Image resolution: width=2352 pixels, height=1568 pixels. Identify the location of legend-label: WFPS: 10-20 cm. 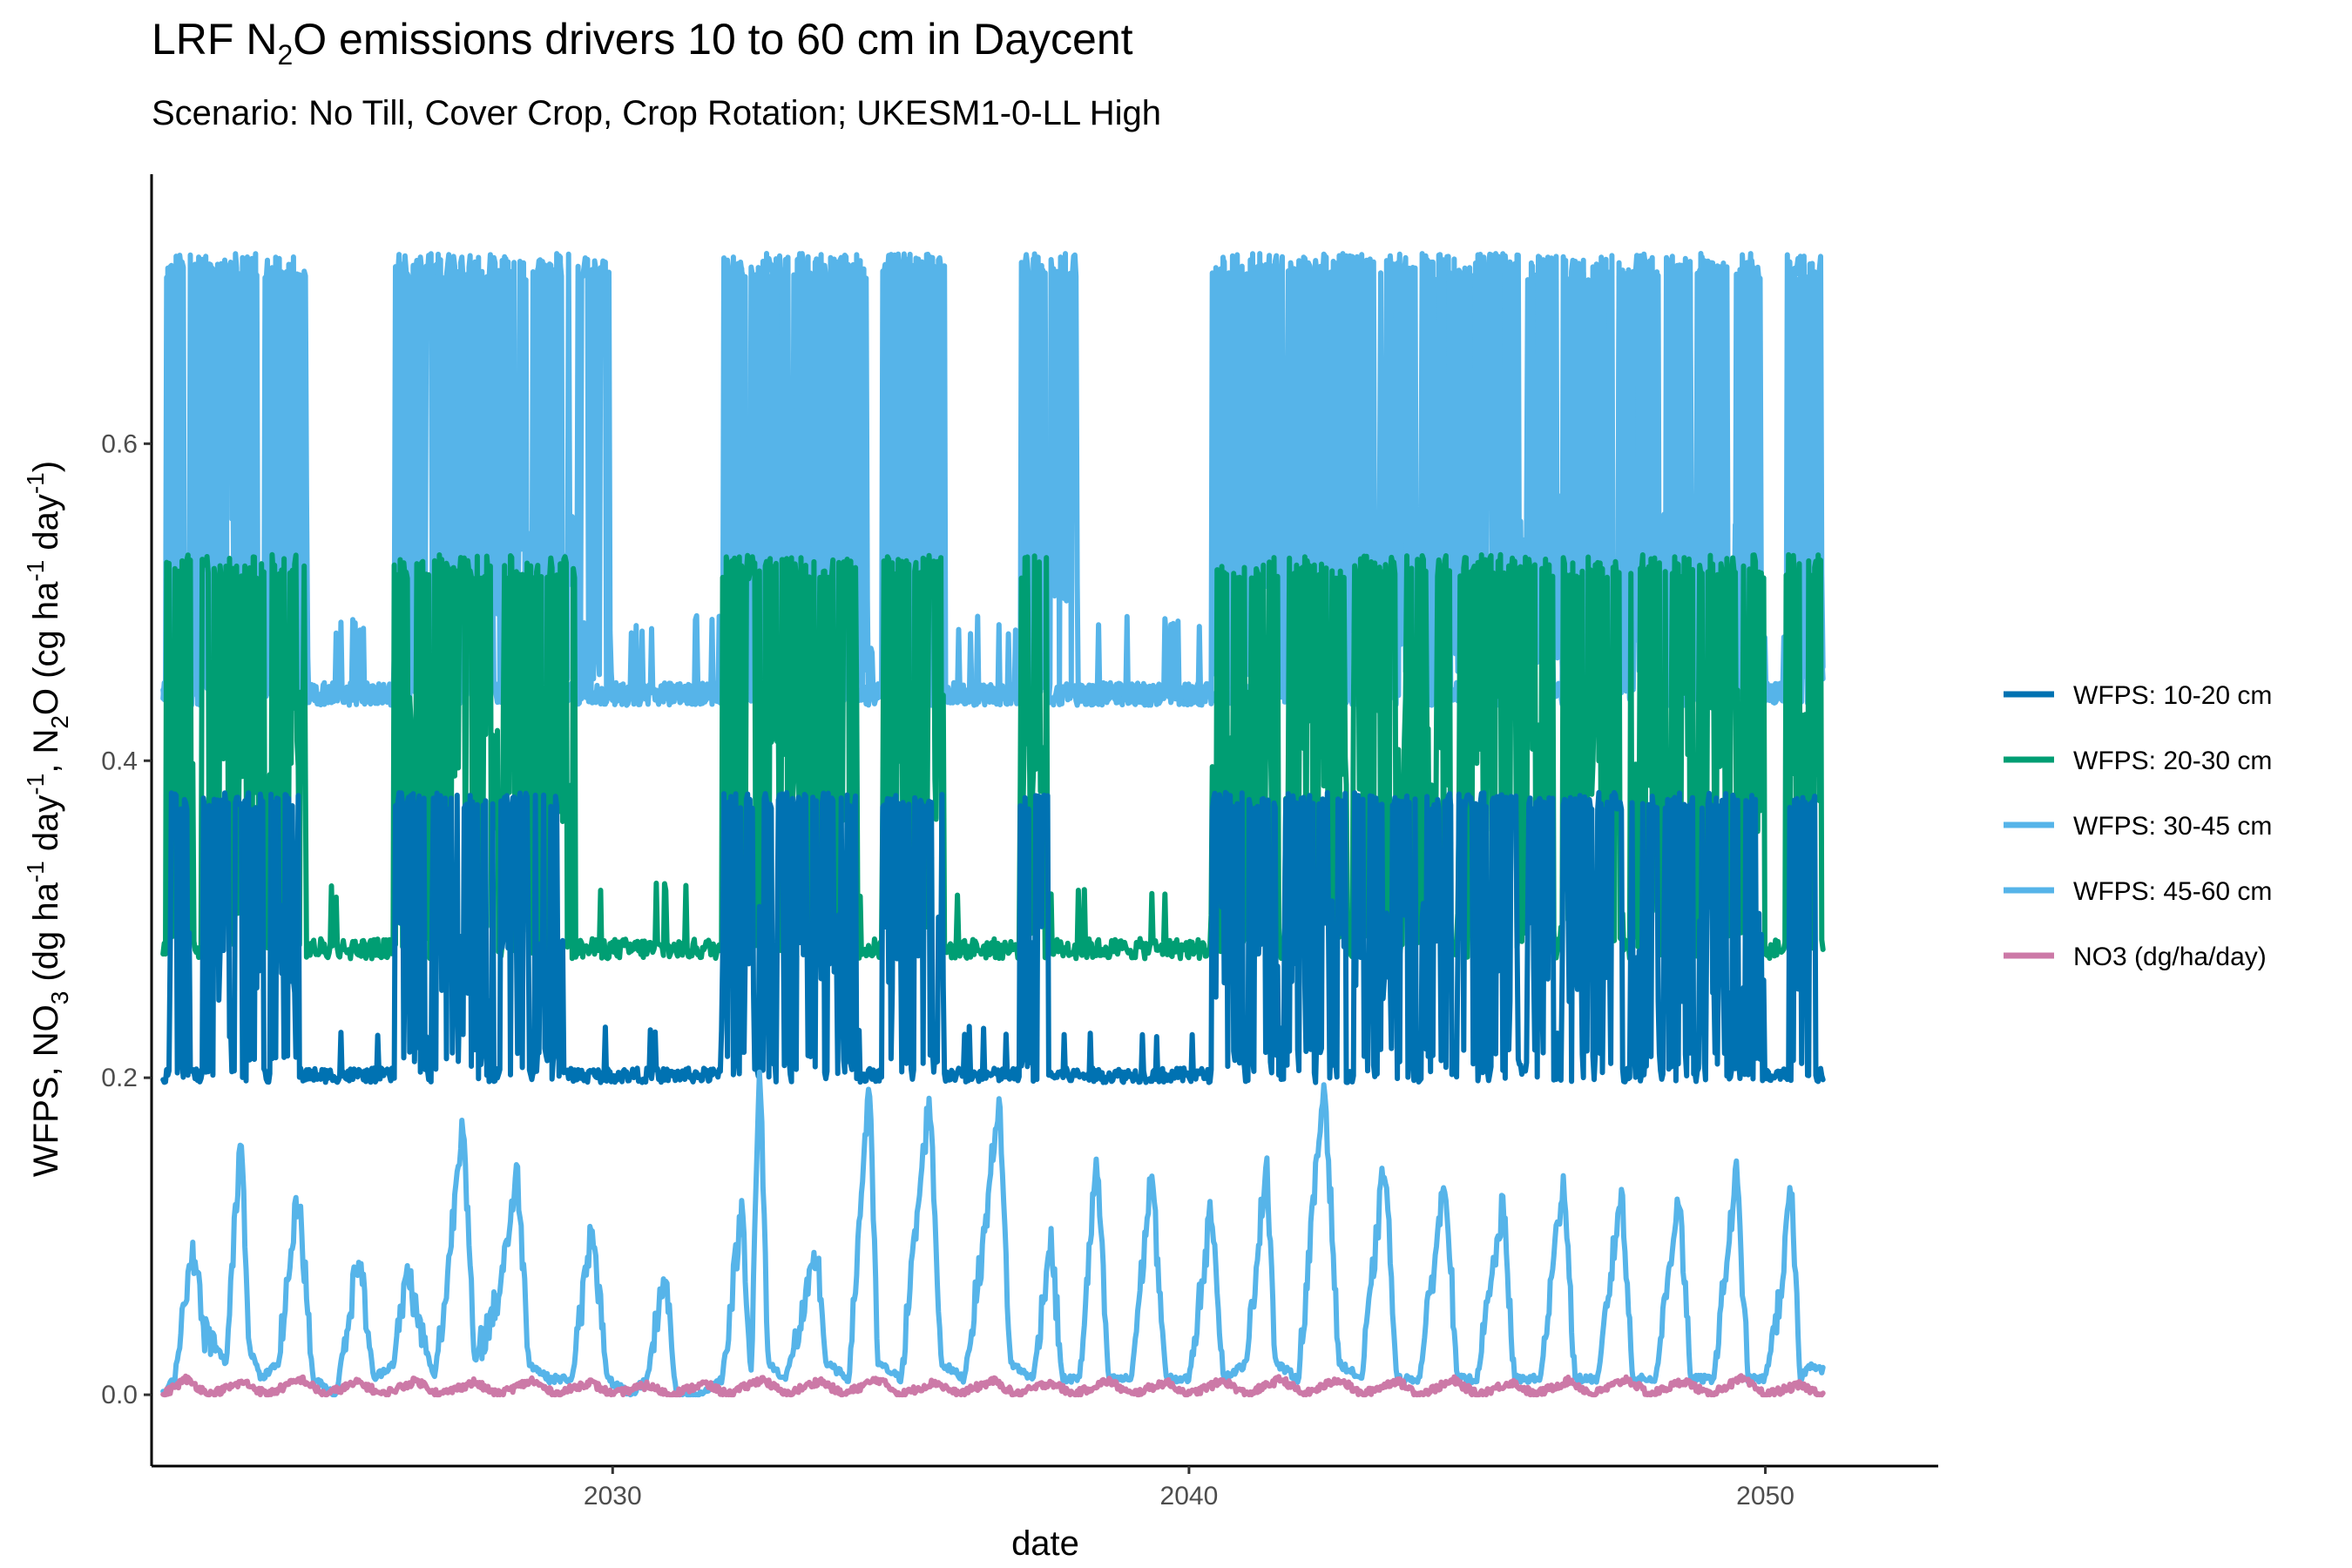
(2172, 695).